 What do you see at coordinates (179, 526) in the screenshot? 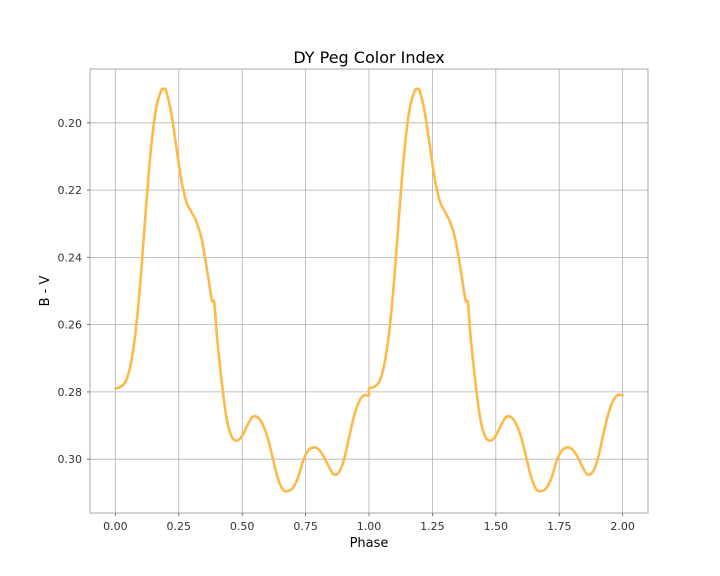
I see `x-tick-label: 0.25` at bounding box center [179, 526].